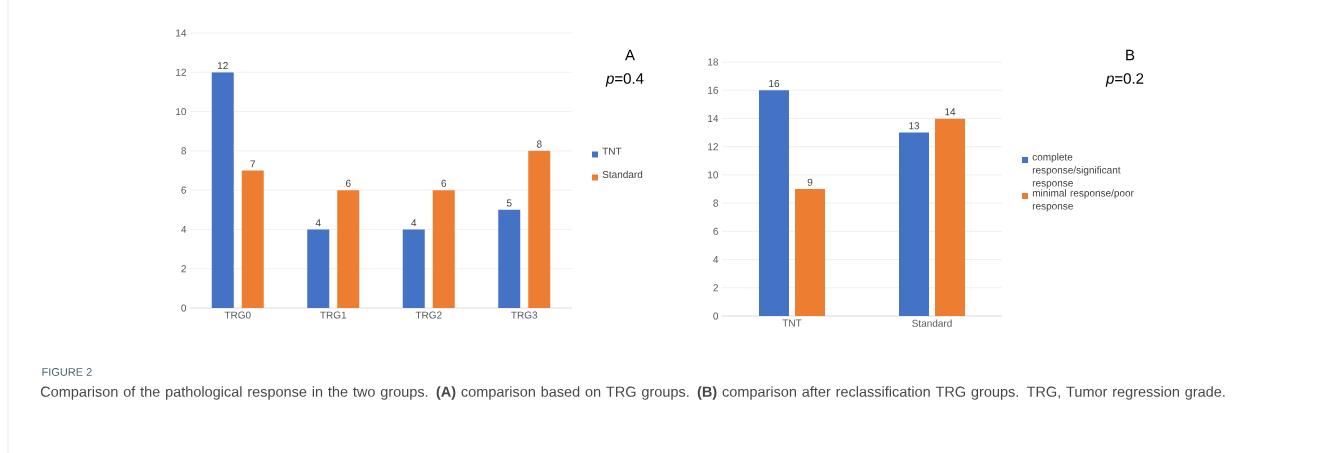 This screenshot has width=1322, height=453. I want to click on data-label: 14, so click(950, 112).